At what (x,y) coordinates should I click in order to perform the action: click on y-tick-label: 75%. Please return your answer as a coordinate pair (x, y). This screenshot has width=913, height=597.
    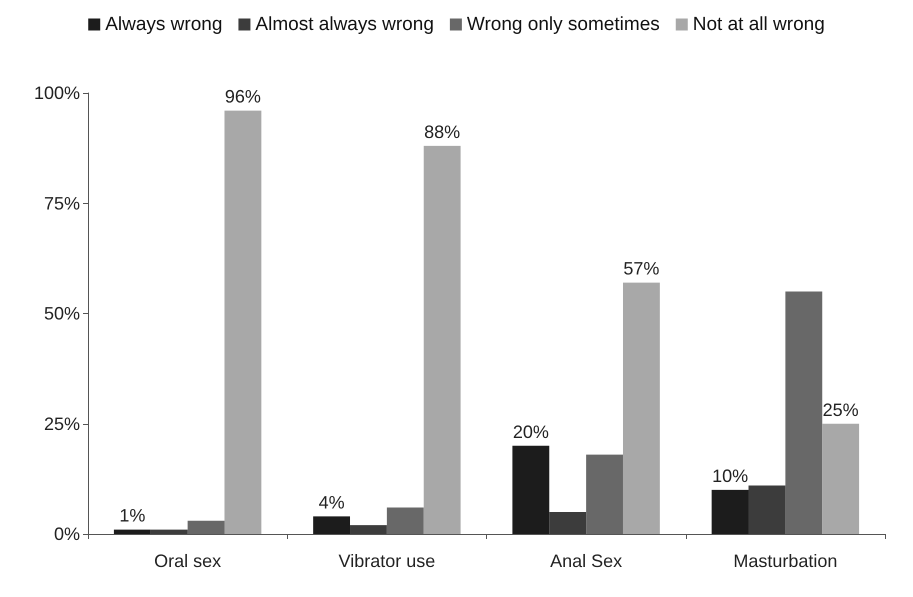
    Looking at the image, I should click on (62, 203).